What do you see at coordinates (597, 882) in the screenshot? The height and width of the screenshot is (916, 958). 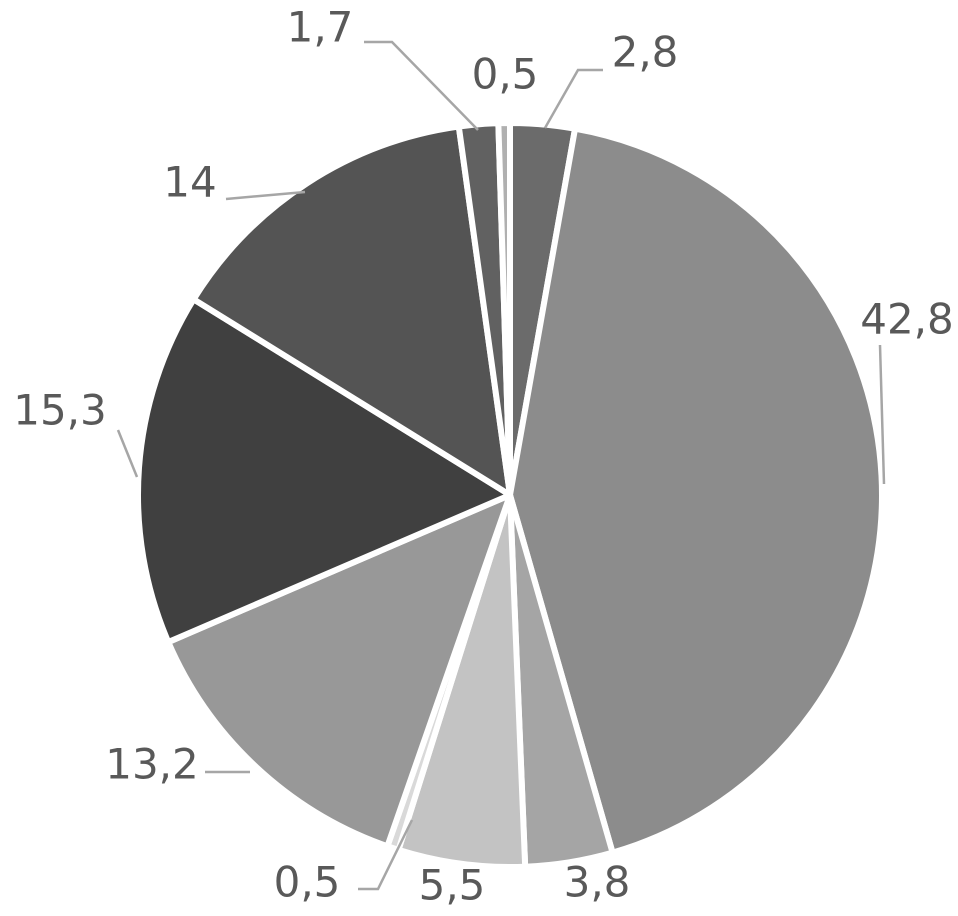 I see `data-label-3: 3,8` at bounding box center [597, 882].